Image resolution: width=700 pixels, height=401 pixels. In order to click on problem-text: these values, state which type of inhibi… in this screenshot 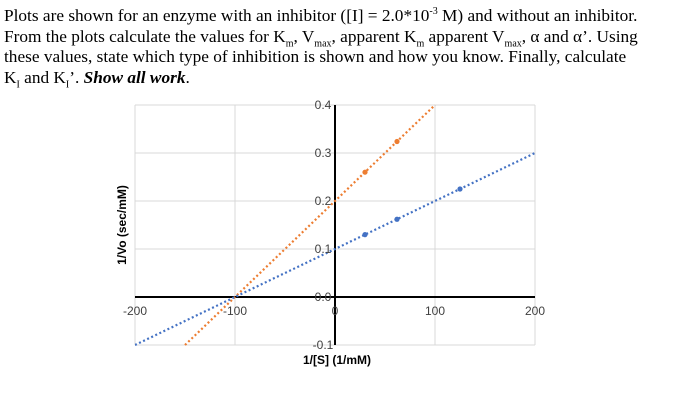, I will do `click(315, 56)`.